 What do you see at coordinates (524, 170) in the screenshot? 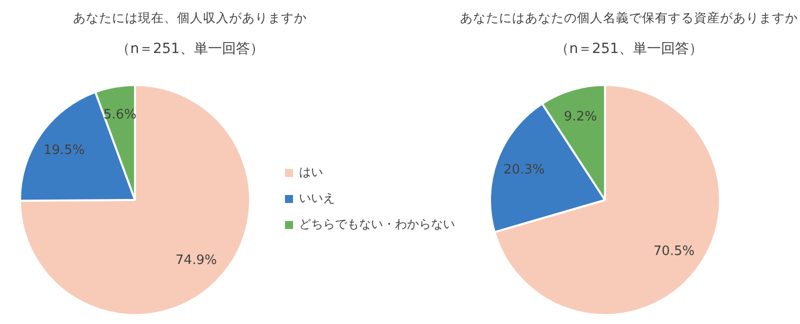
I see `data-label: 20.3%` at bounding box center [524, 170].